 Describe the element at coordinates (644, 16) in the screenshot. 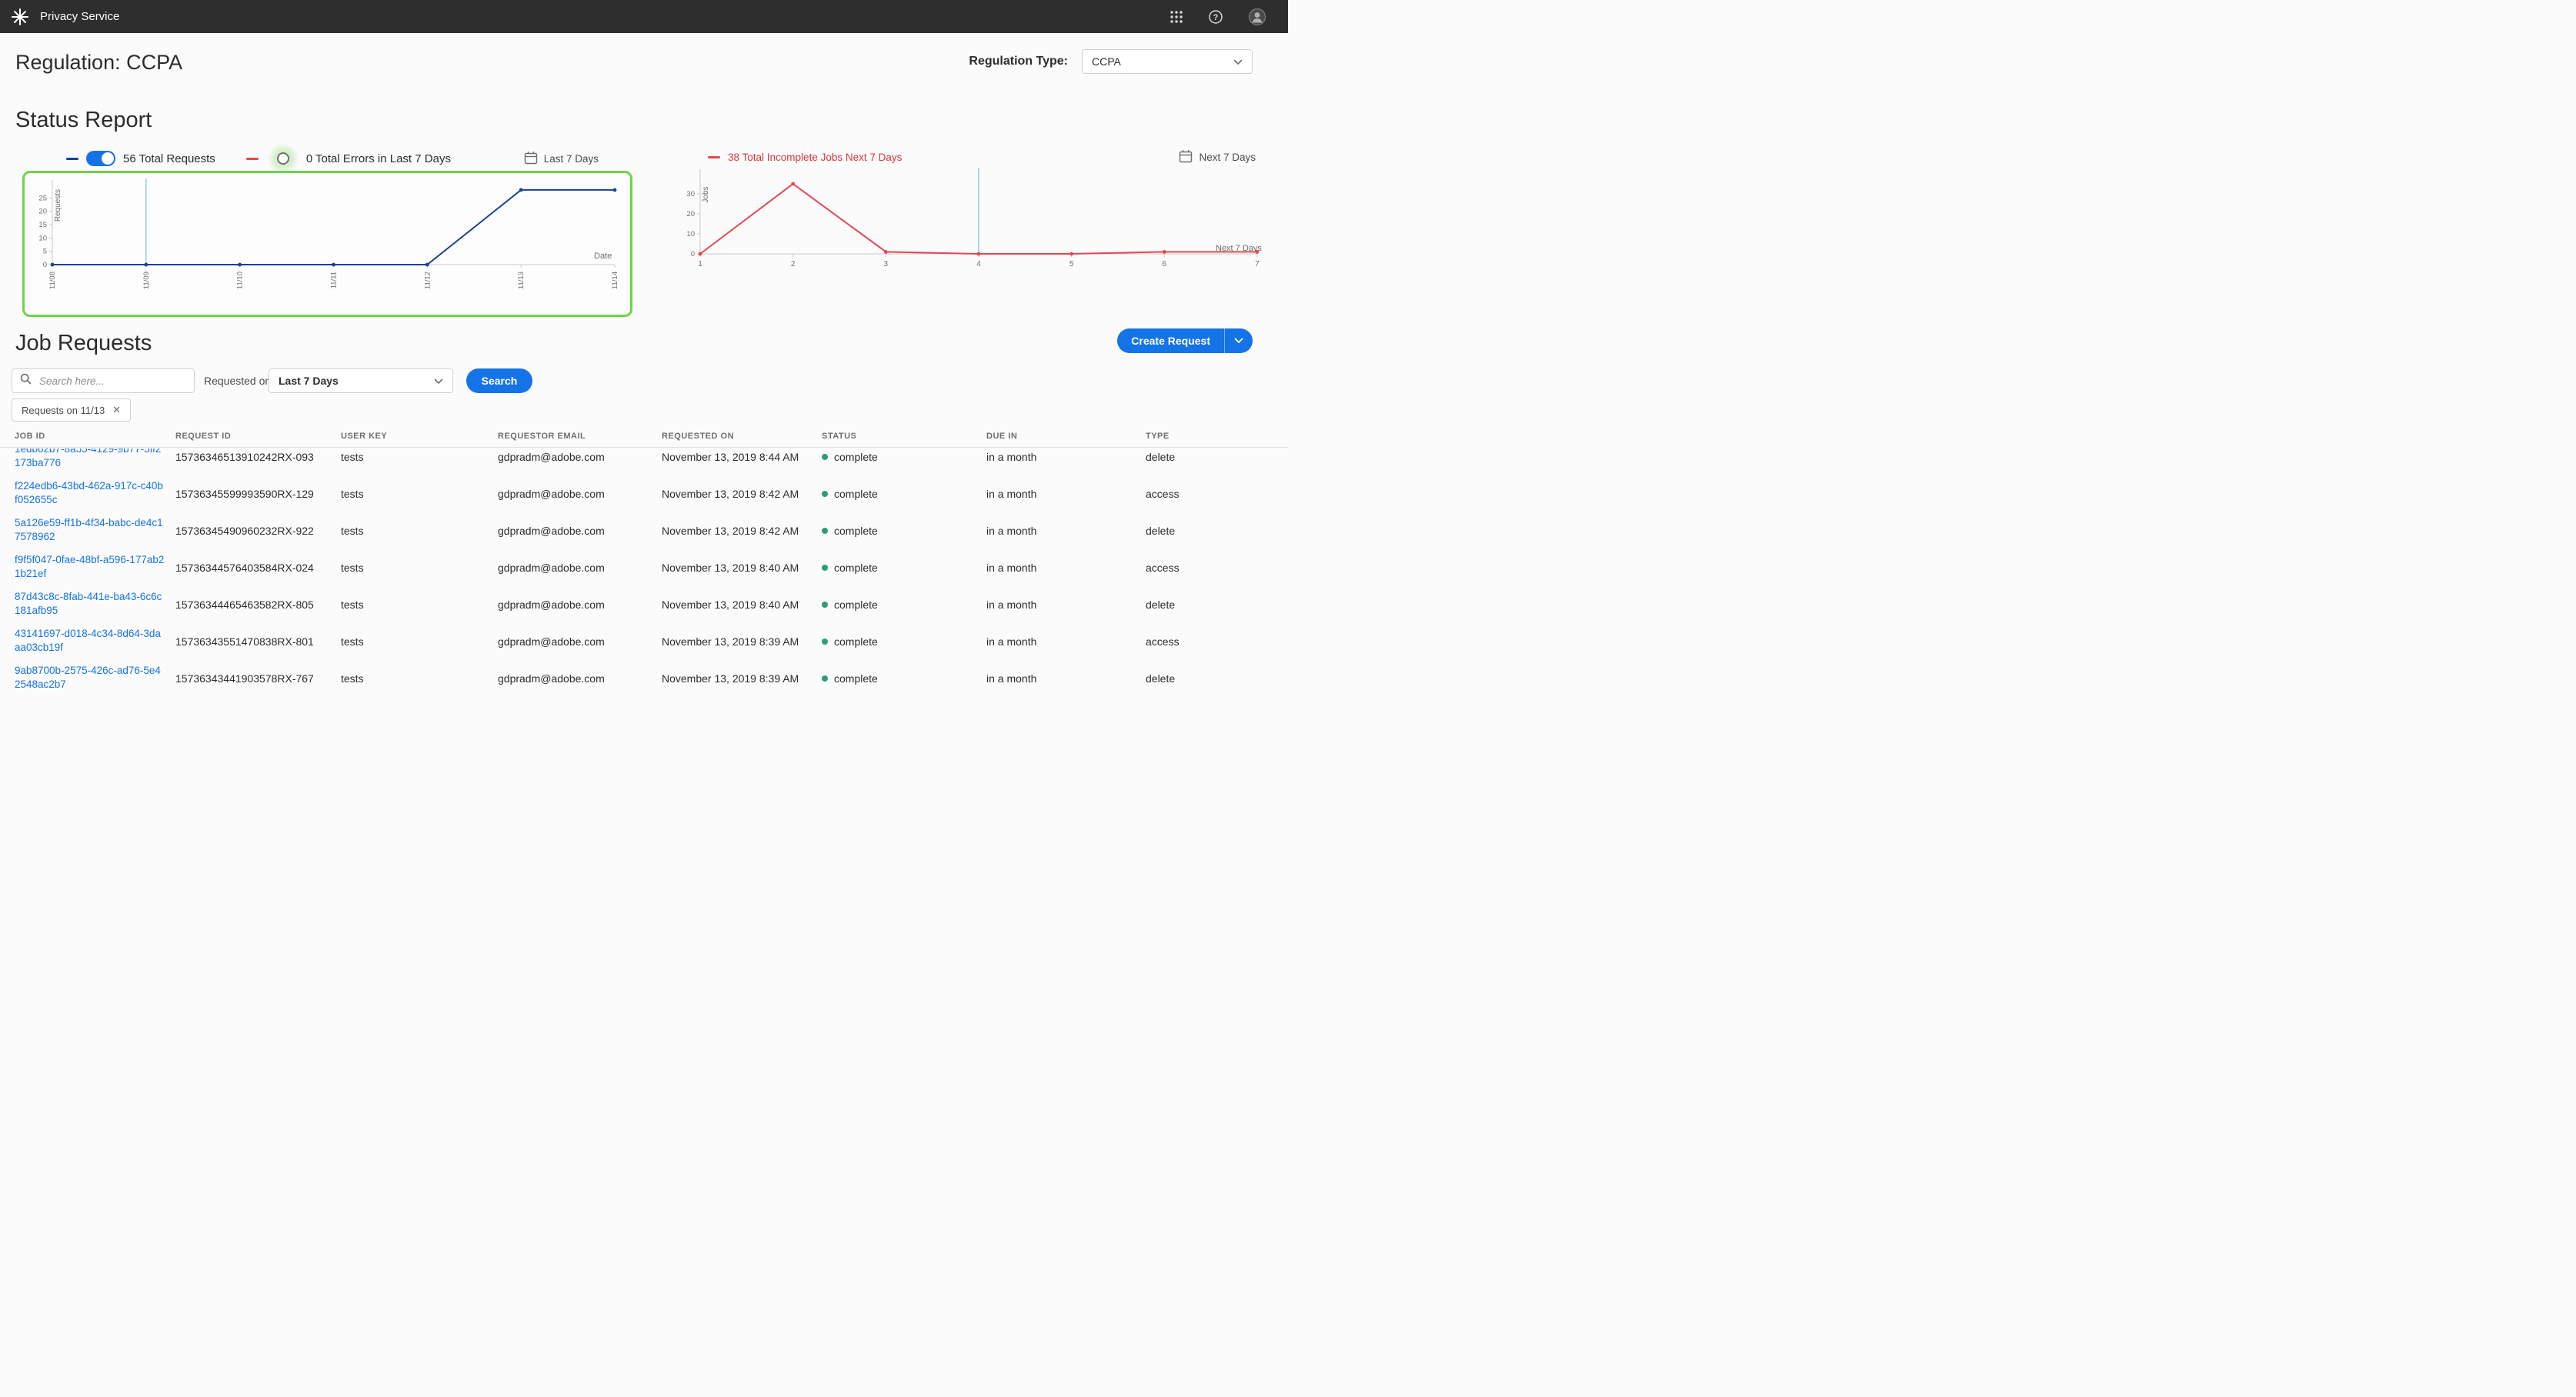

I see `top-app-bar: Privacy Service ?` at that location.